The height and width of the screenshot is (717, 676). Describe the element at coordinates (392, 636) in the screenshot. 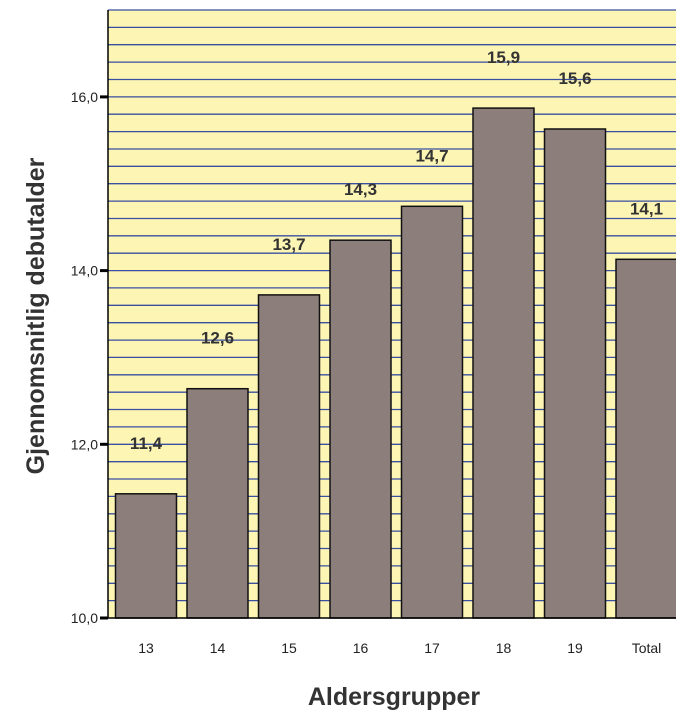

I see `x-axis: 13 14 15 16 17 18 19 Total` at that location.